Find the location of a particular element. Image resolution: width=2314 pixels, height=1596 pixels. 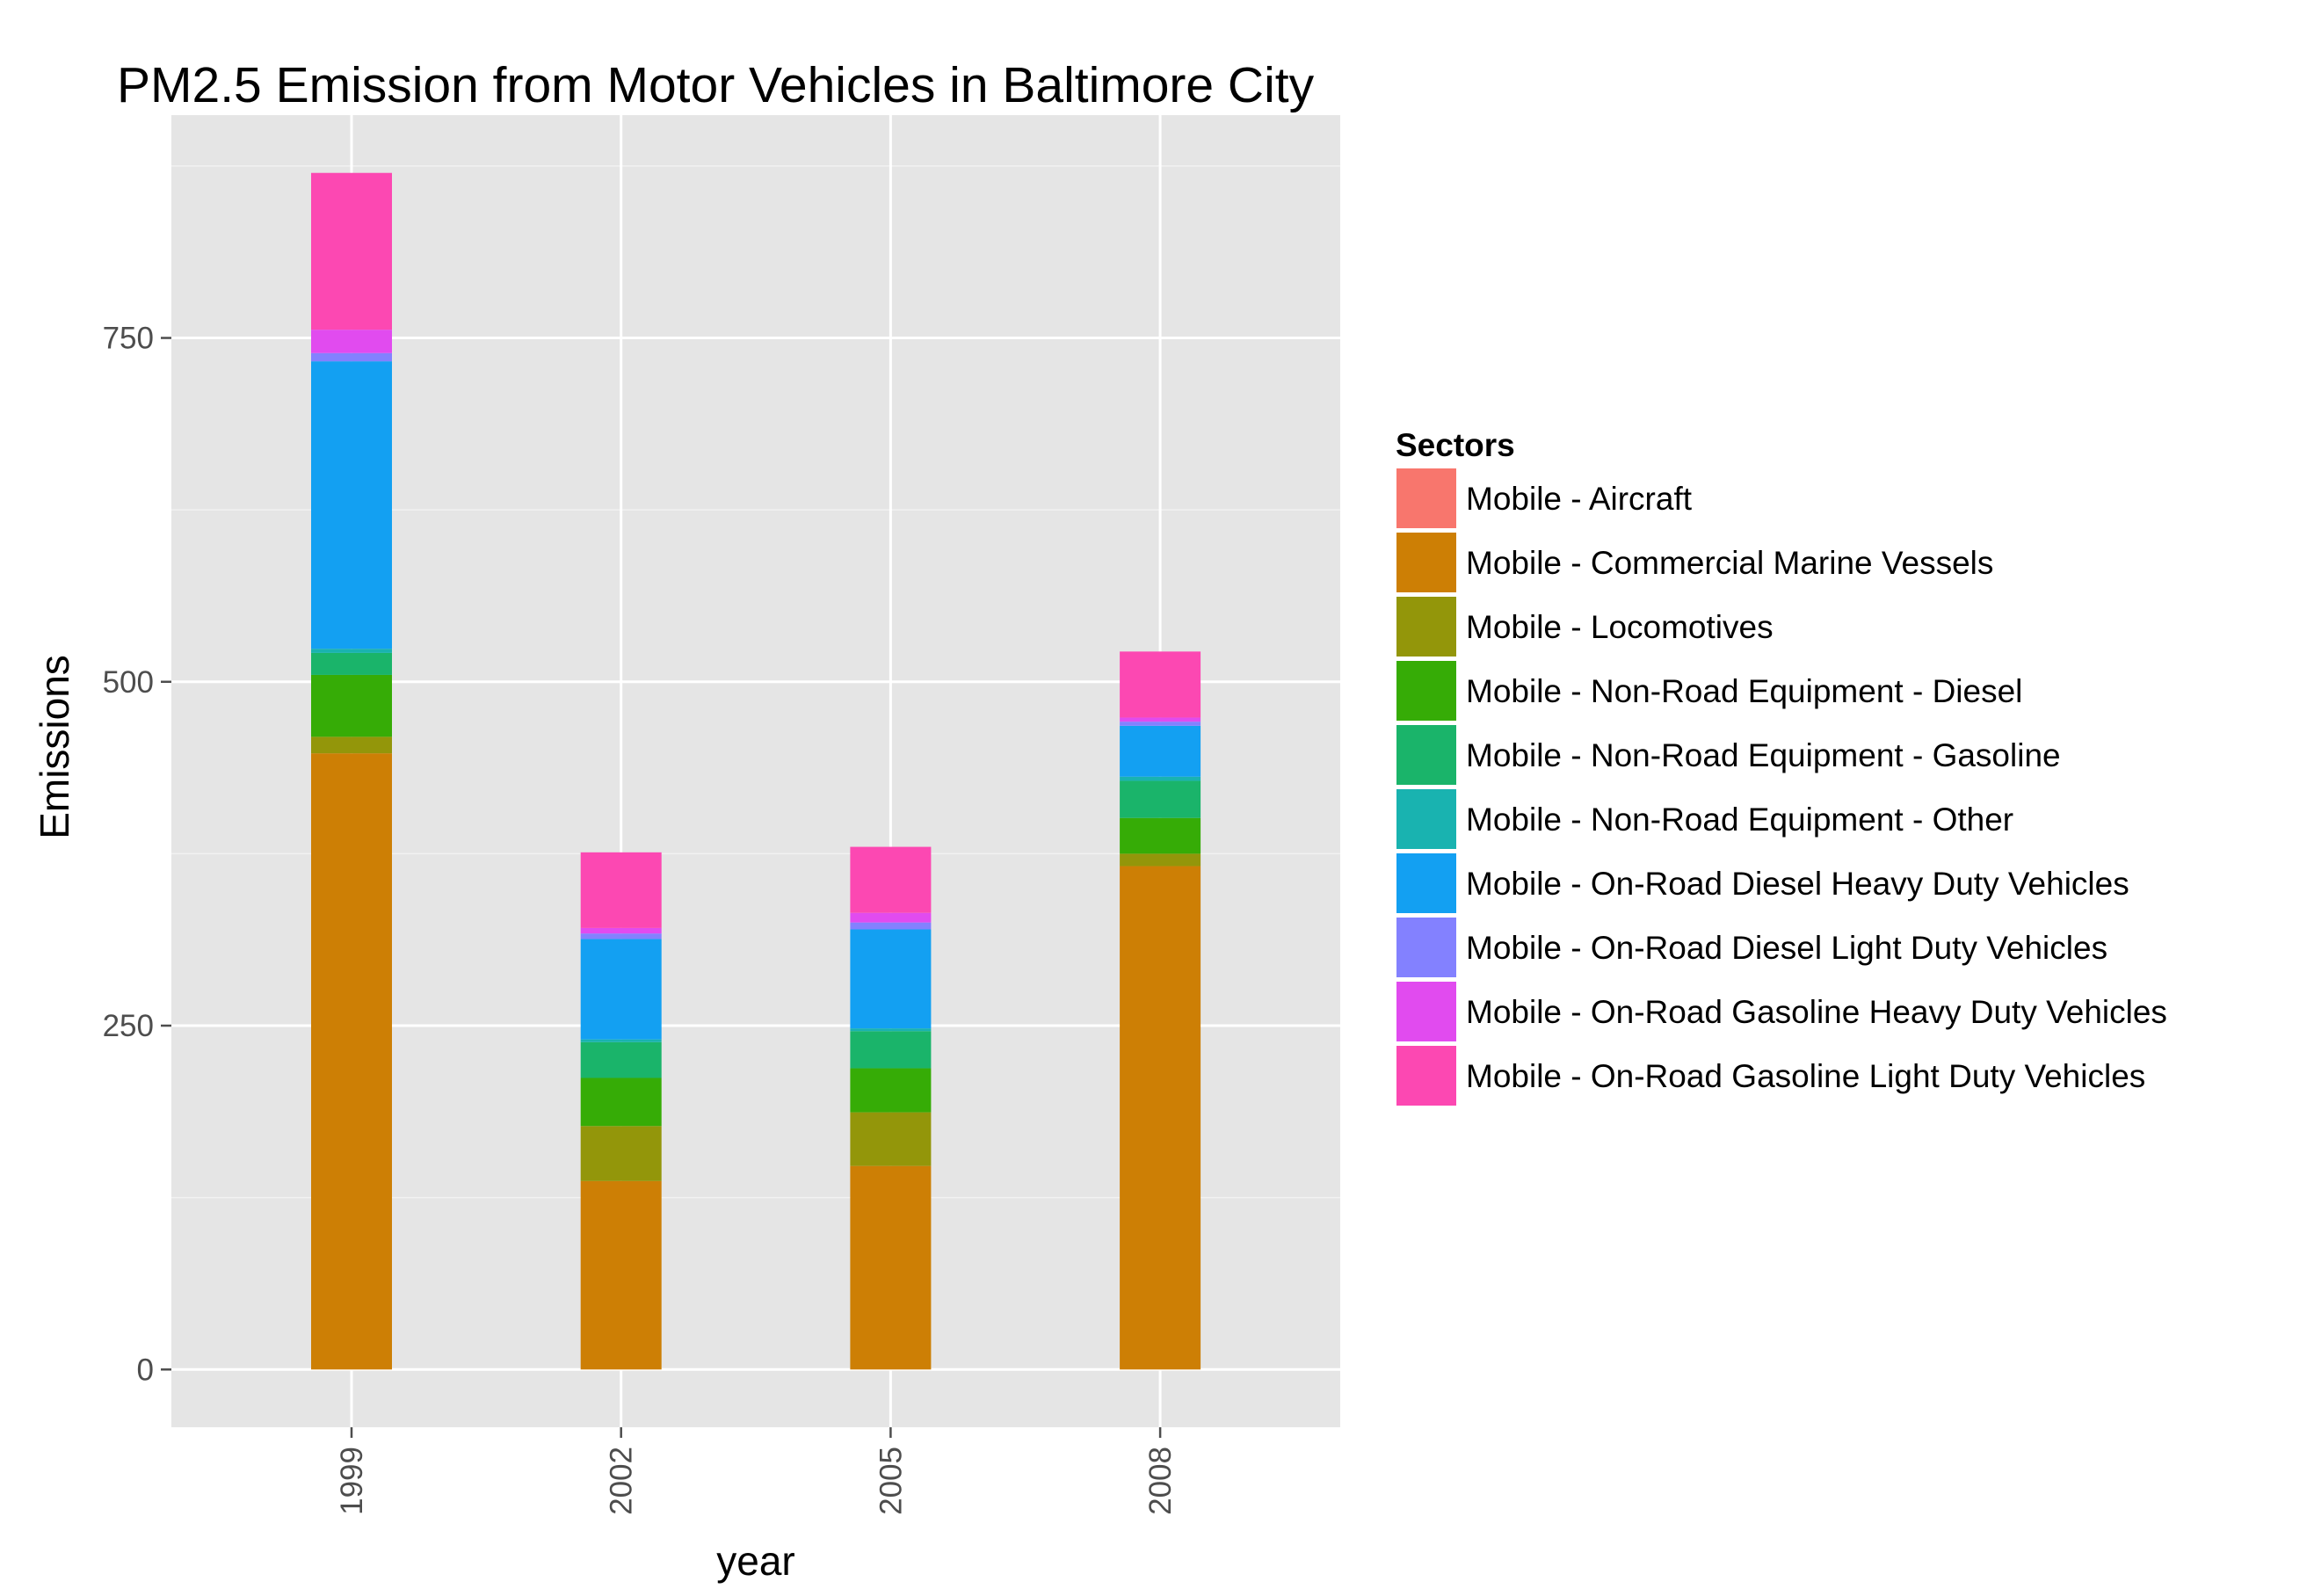

x-tick-label: 2008 is located at coordinates (1161, 1481).